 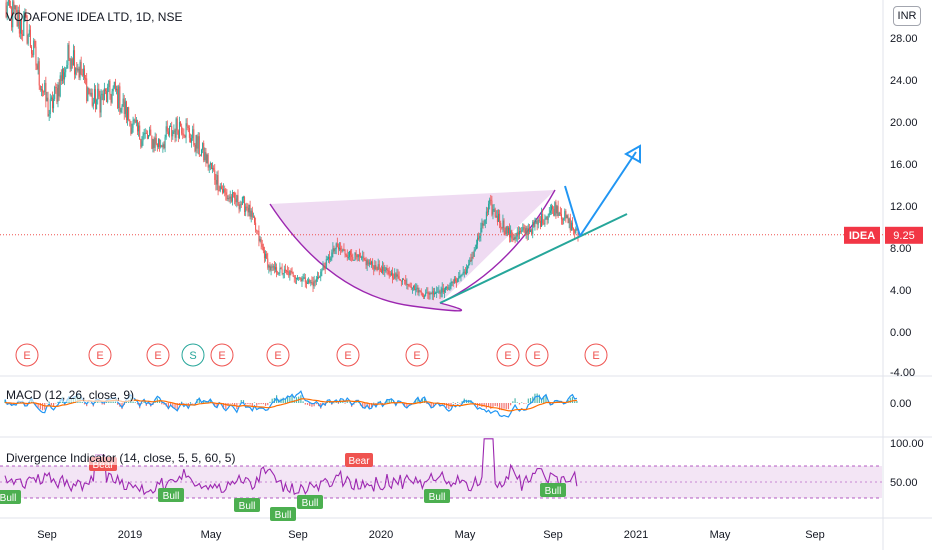 I want to click on event-label: E, so click(x=507, y=356).